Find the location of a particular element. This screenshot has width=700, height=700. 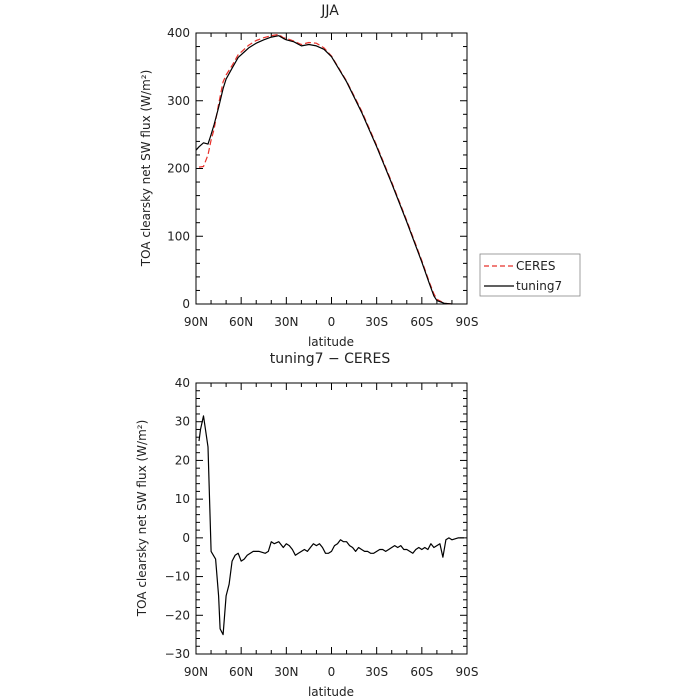

panel-title: JJA is located at coordinates (329, 11).